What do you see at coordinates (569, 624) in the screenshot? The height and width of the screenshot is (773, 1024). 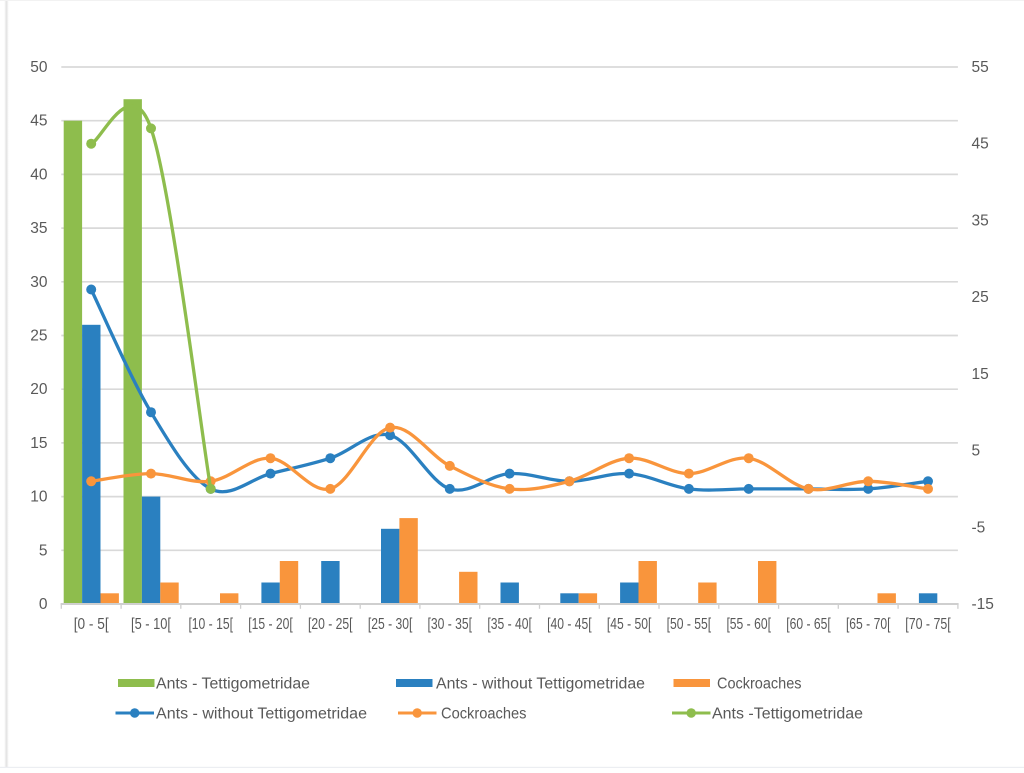 I see `svg-text: [40 - 45[` at bounding box center [569, 624].